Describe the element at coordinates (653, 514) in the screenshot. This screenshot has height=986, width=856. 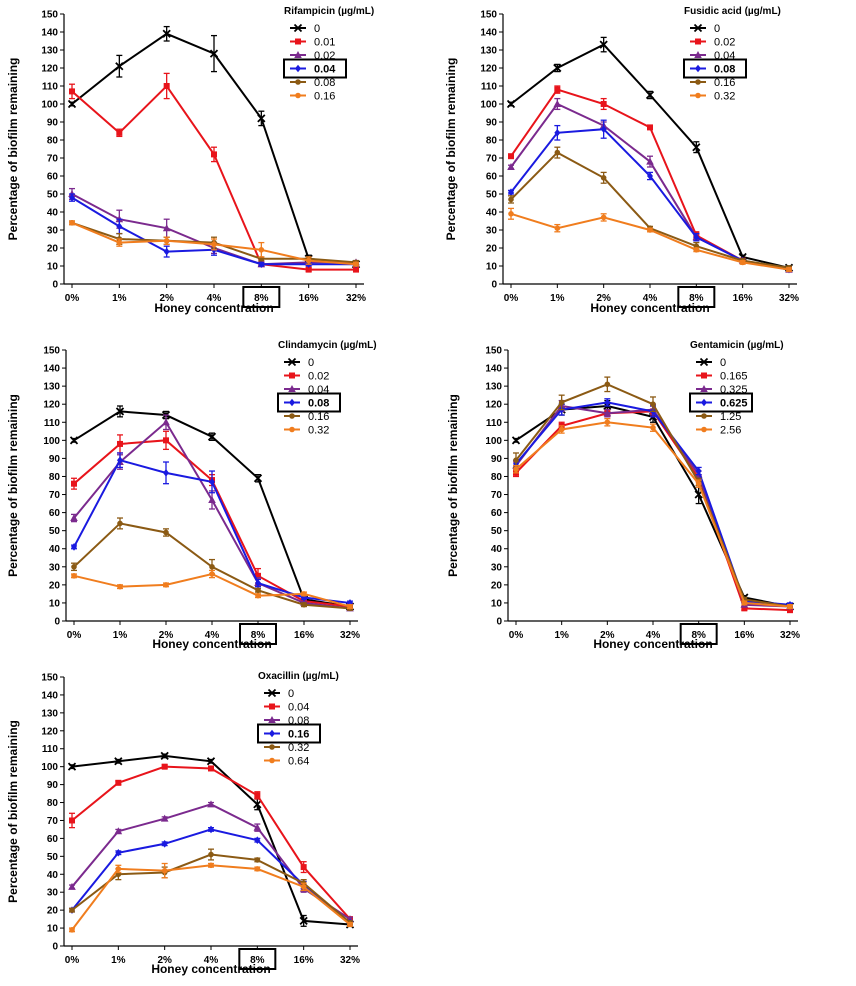
I see `series-2.56` at that location.